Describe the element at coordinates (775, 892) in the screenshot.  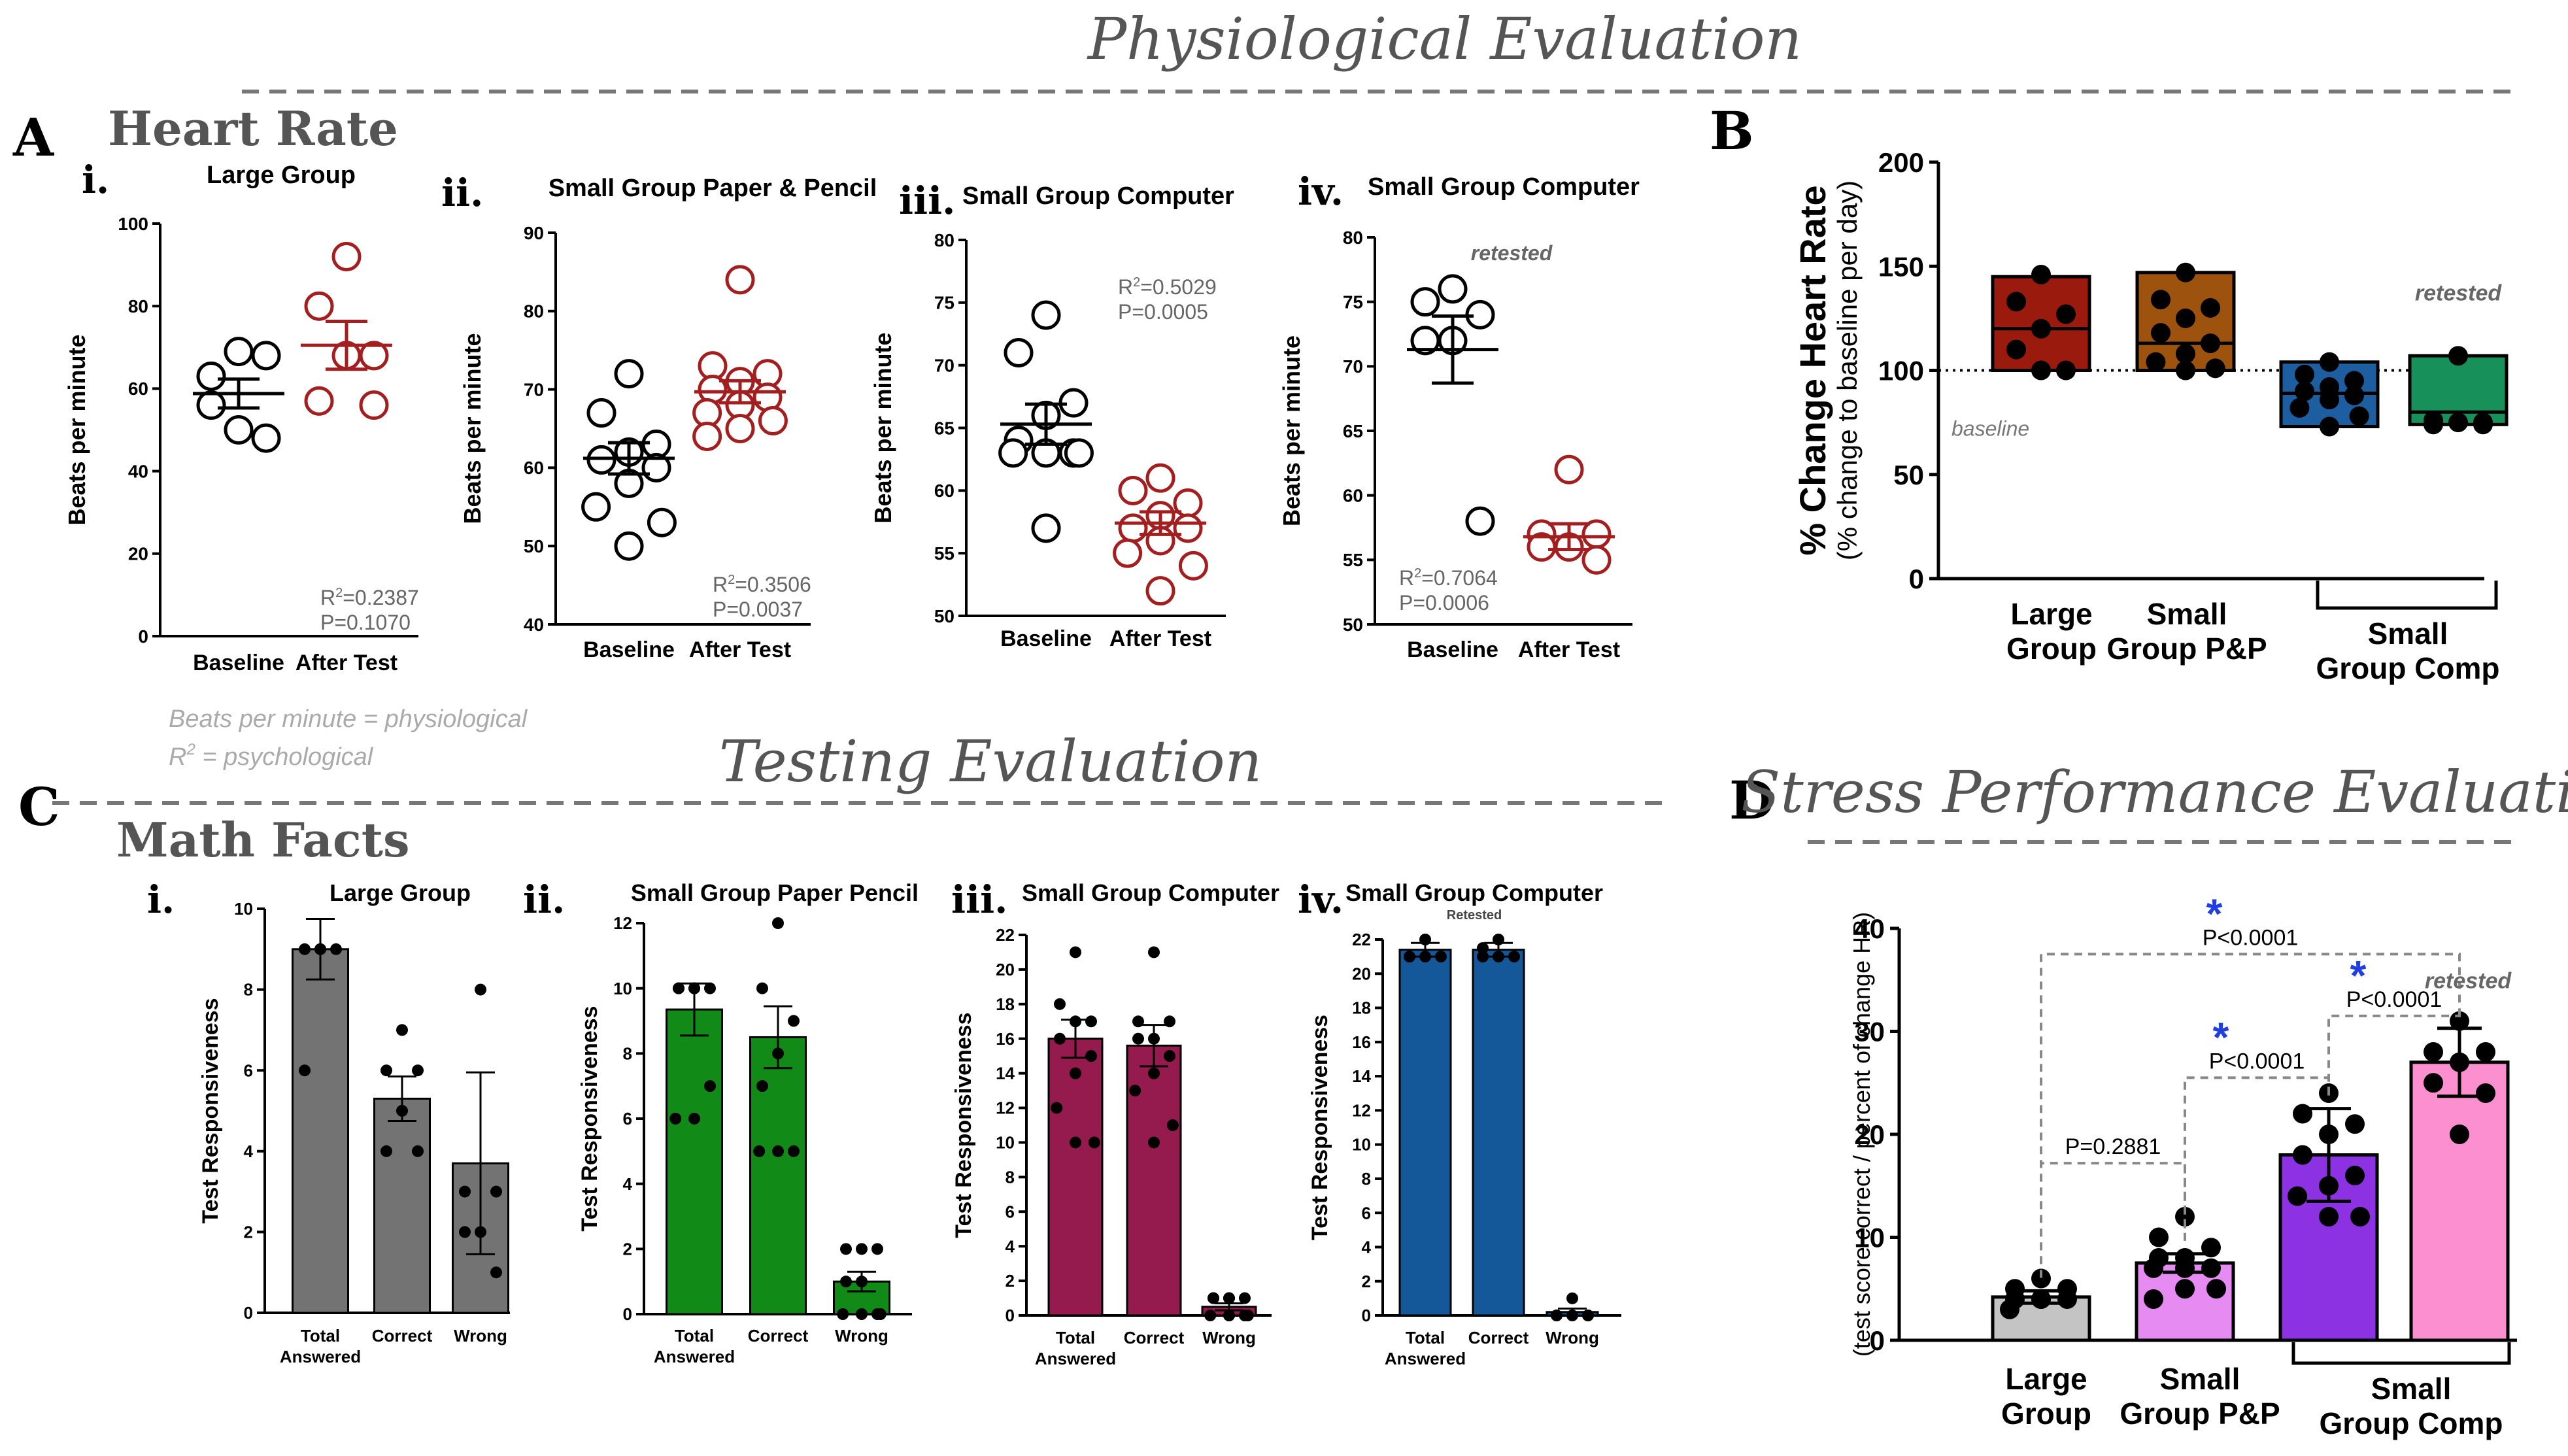
I see `C-ii-title: Small Group Paper Pencil` at that location.